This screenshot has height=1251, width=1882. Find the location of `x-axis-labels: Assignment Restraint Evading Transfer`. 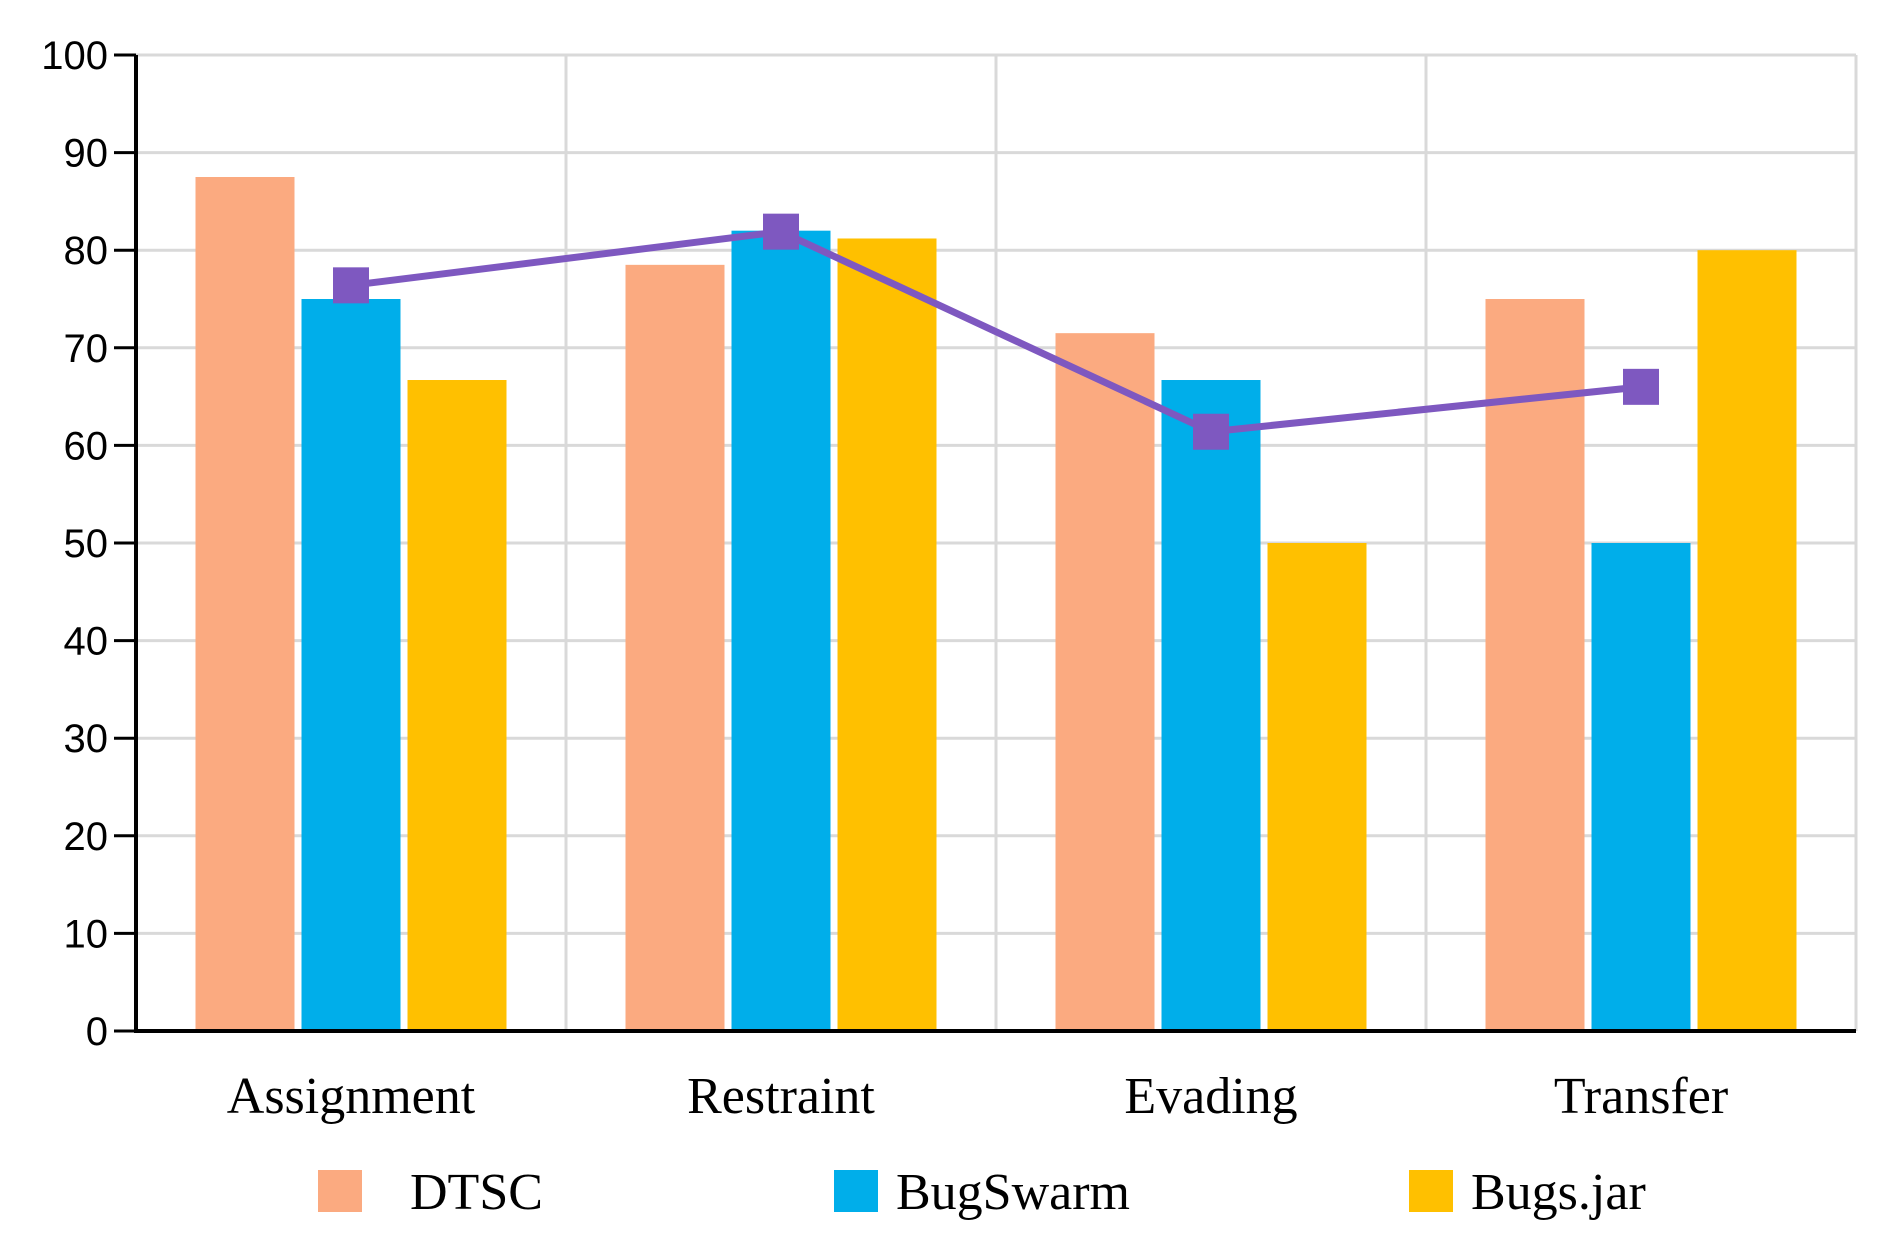

x-axis-labels: Assignment Restraint Evading Transfer is located at coordinates (977, 1096).